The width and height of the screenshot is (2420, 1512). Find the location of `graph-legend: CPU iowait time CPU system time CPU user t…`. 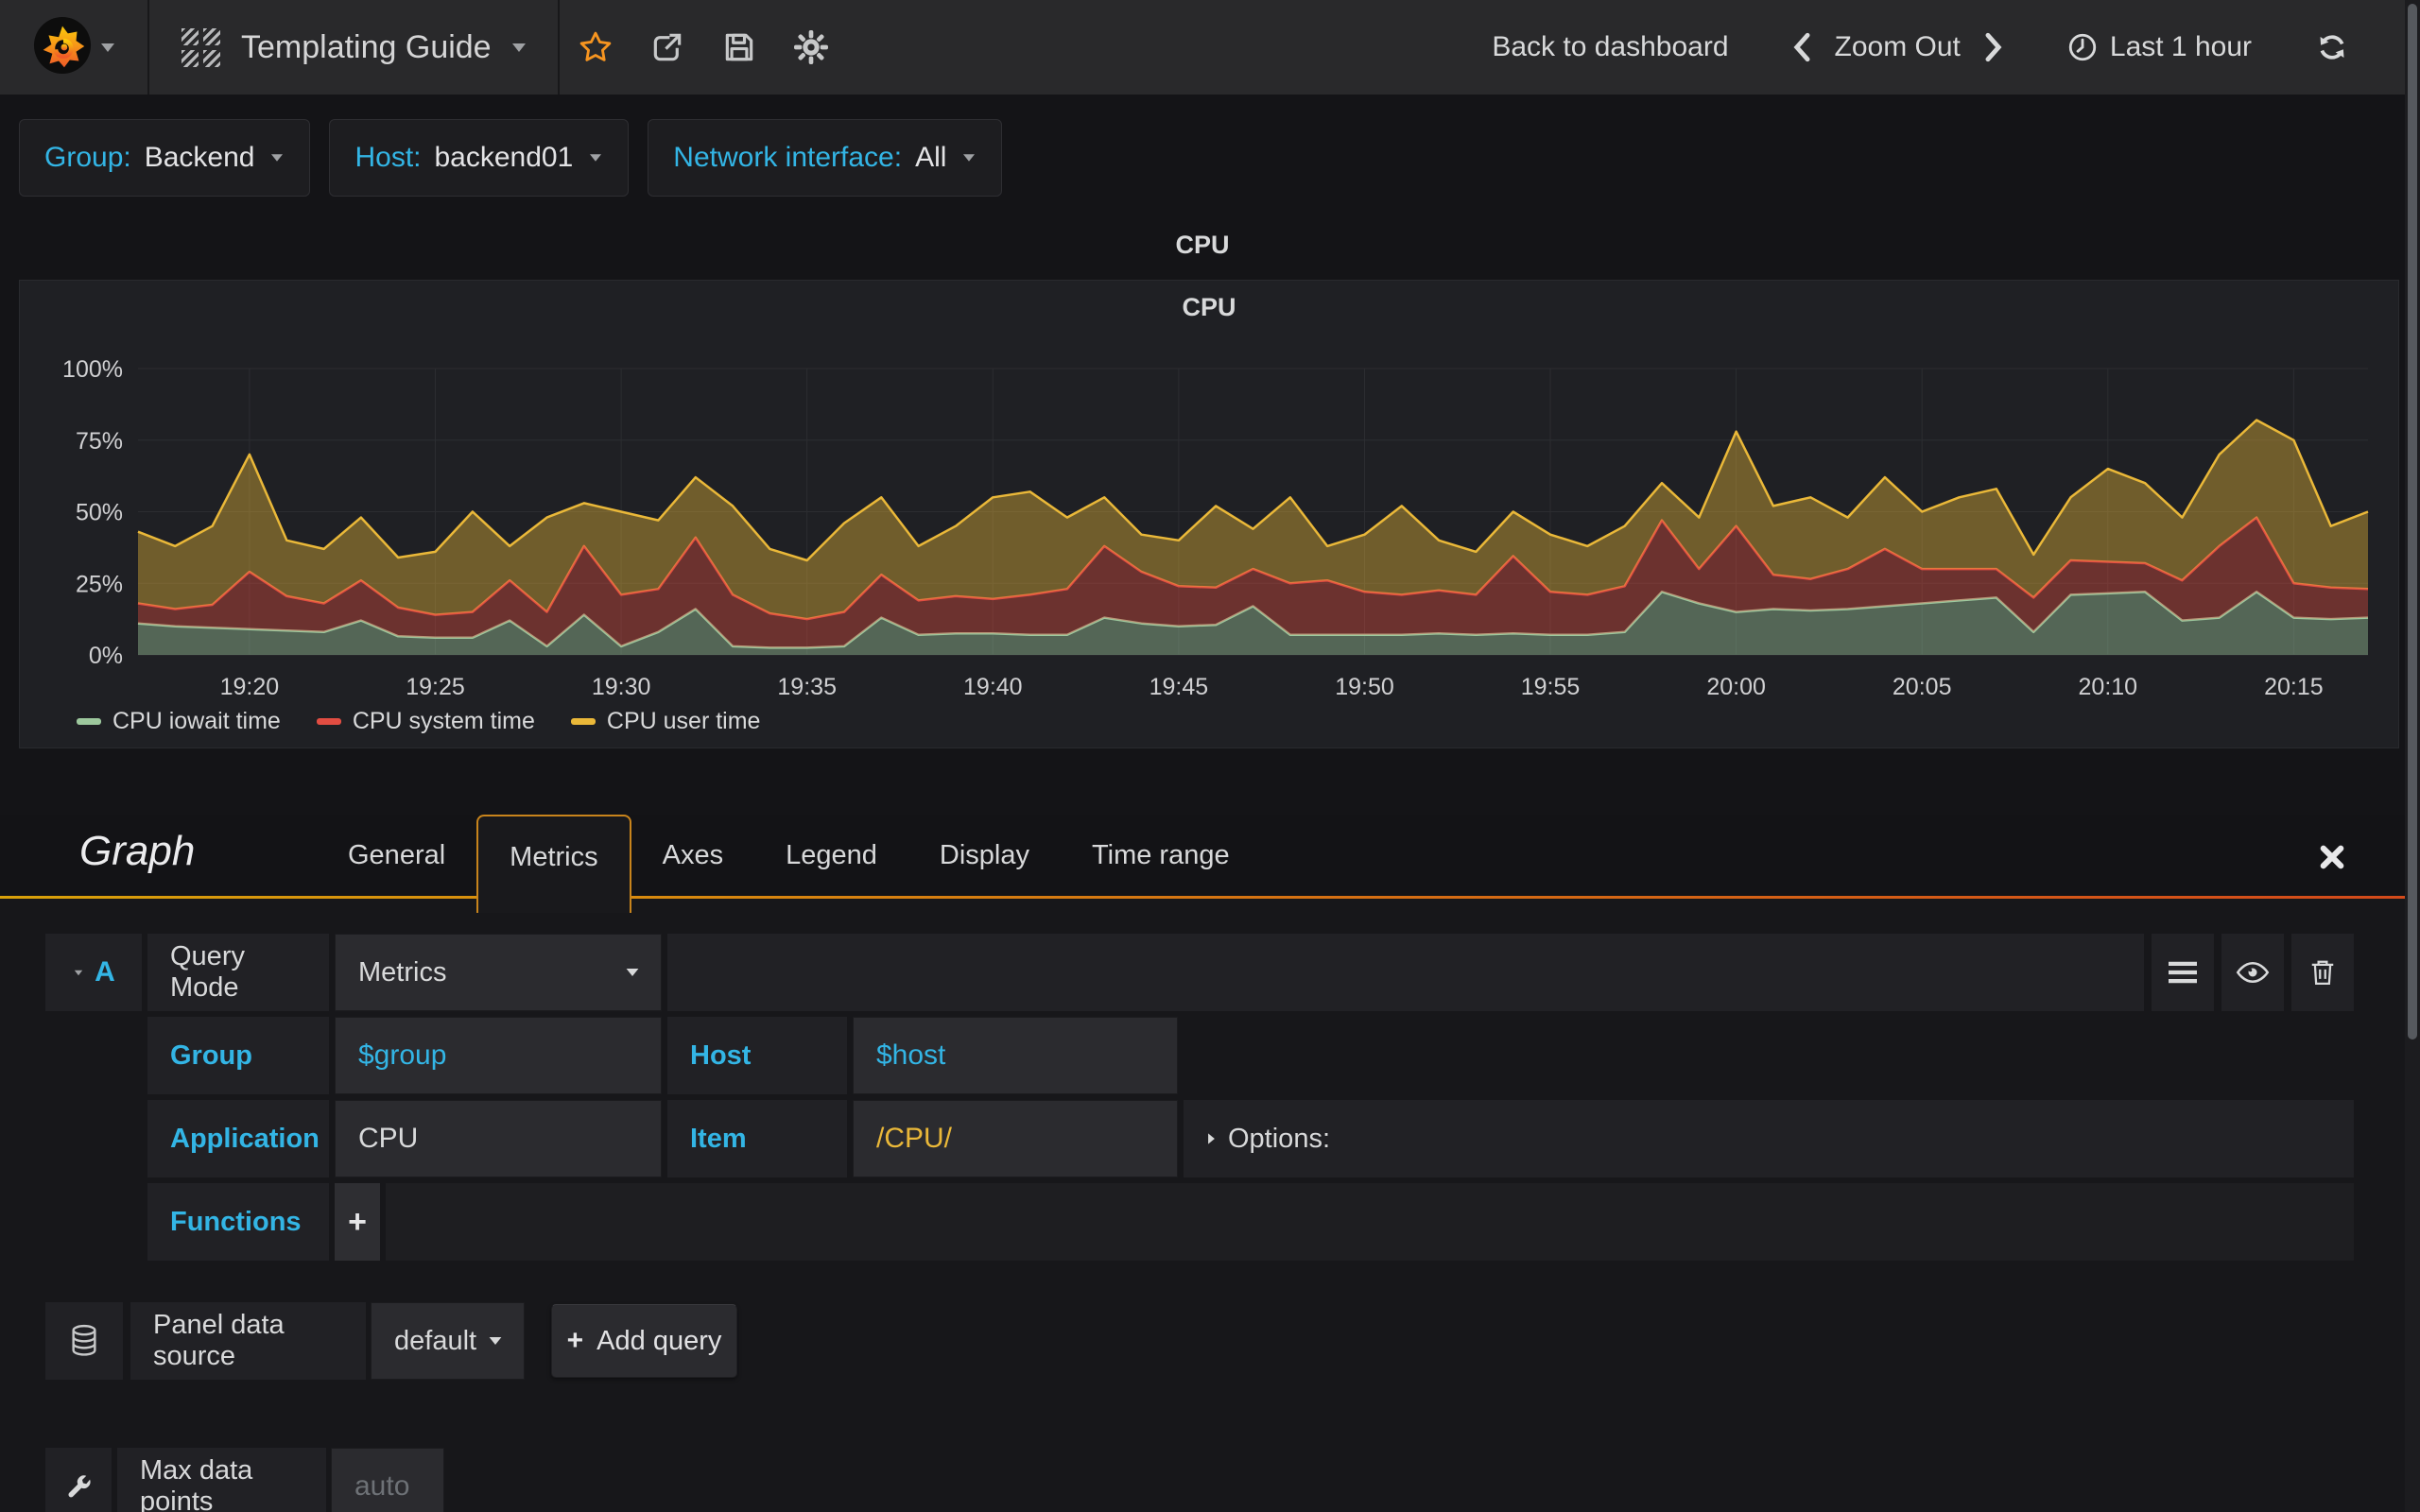

graph-legend: CPU iowait time CPU system time CPU user t… is located at coordinates (418, 721).